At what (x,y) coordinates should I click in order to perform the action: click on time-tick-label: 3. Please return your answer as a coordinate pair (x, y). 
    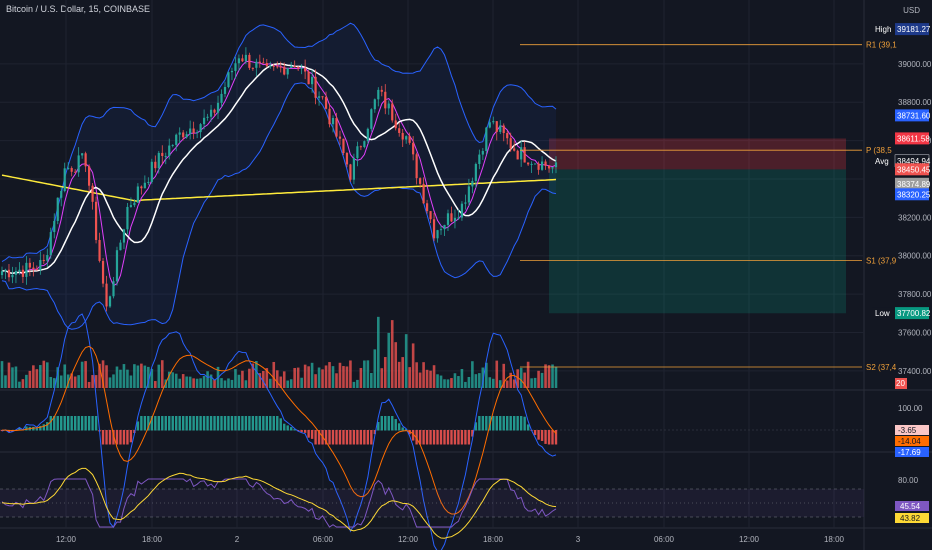
    Looking at the image, I should click on (578, 539).